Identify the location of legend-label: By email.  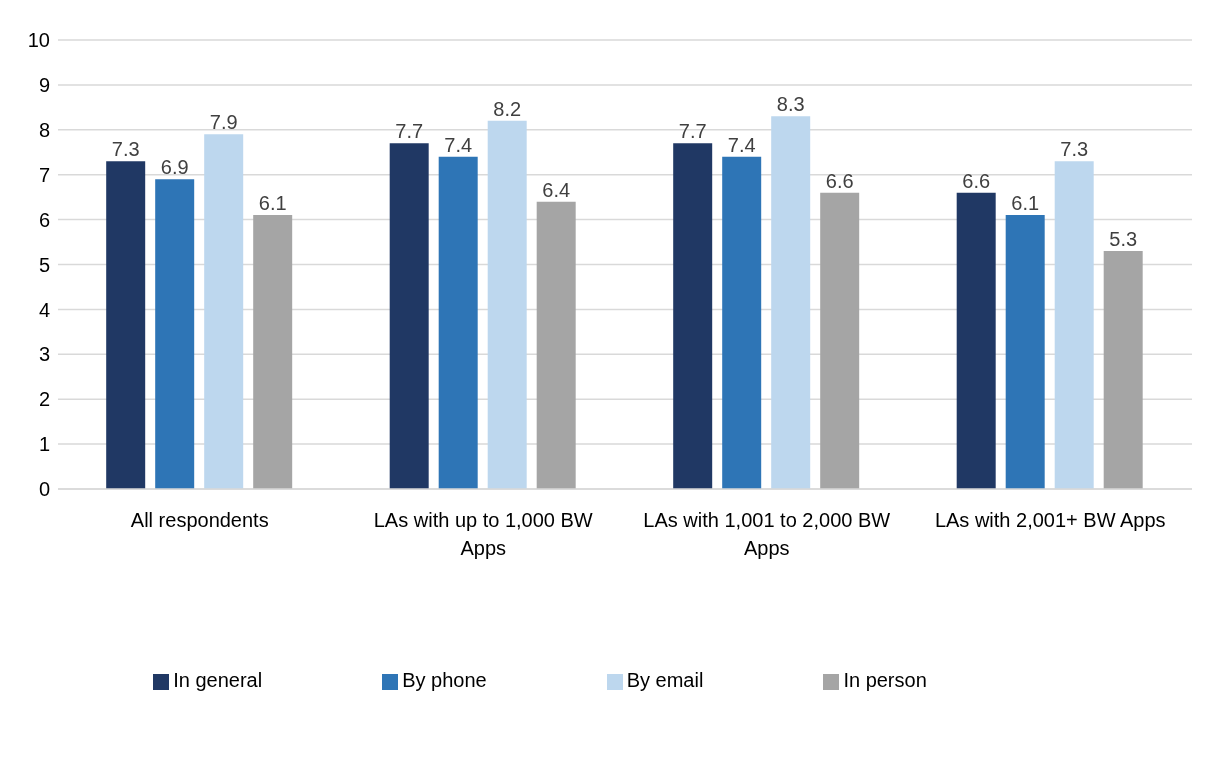
(665, 680).